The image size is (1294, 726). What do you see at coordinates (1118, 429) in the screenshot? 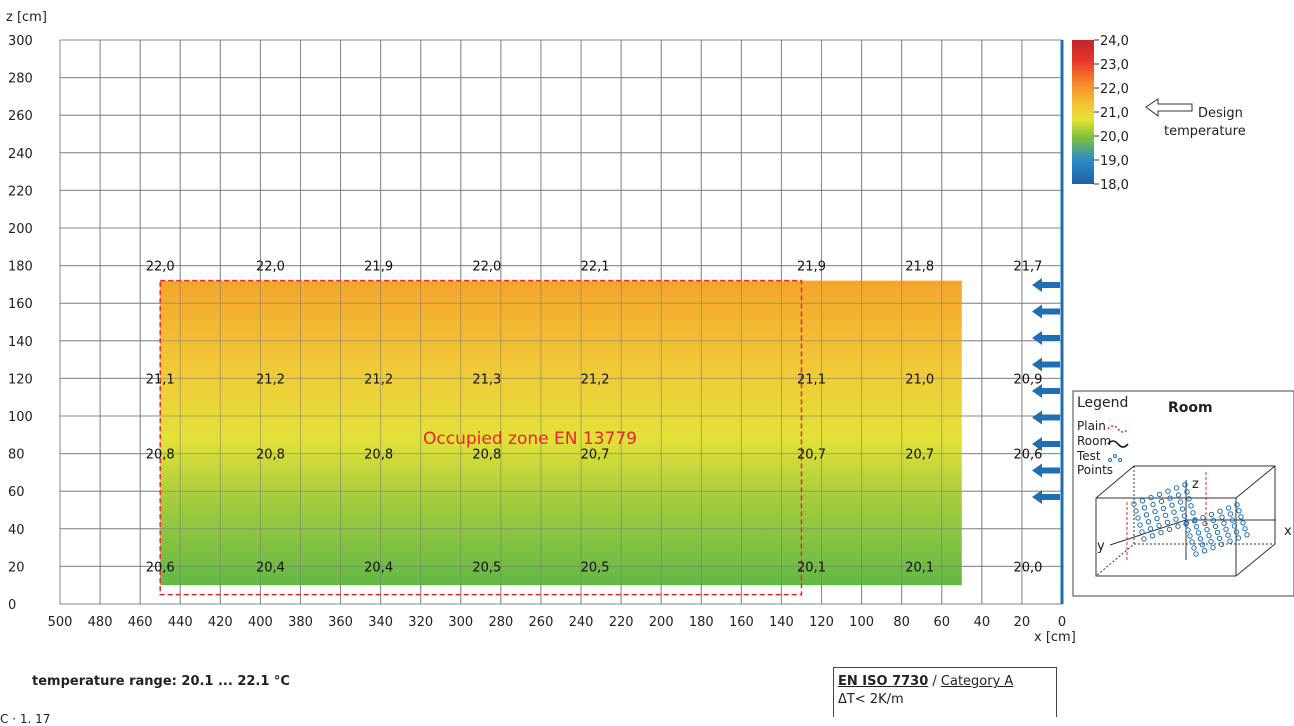
I see `plain-symbol-icon` at bounding box center [1118, 429].